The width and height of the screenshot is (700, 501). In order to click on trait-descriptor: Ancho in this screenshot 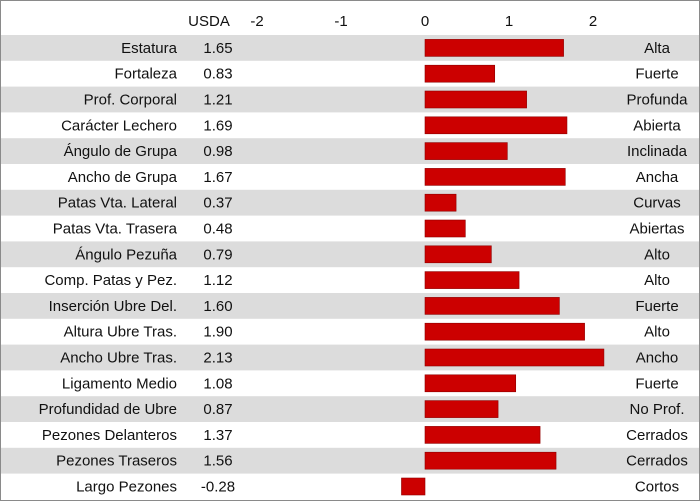, I will do `click(657, 358)`.